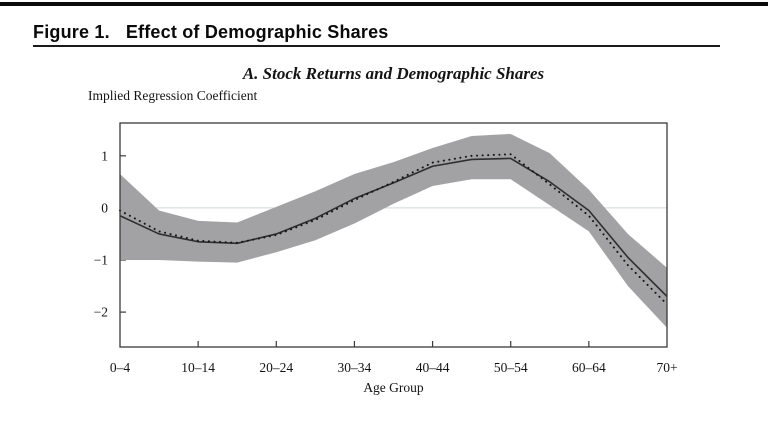 Image resolution: width=768 pixels, height=421 pixels. What do you see at coordinates (376, 46) in the screenshot?
I see `caption-underline` at bounding box center [376, 46].